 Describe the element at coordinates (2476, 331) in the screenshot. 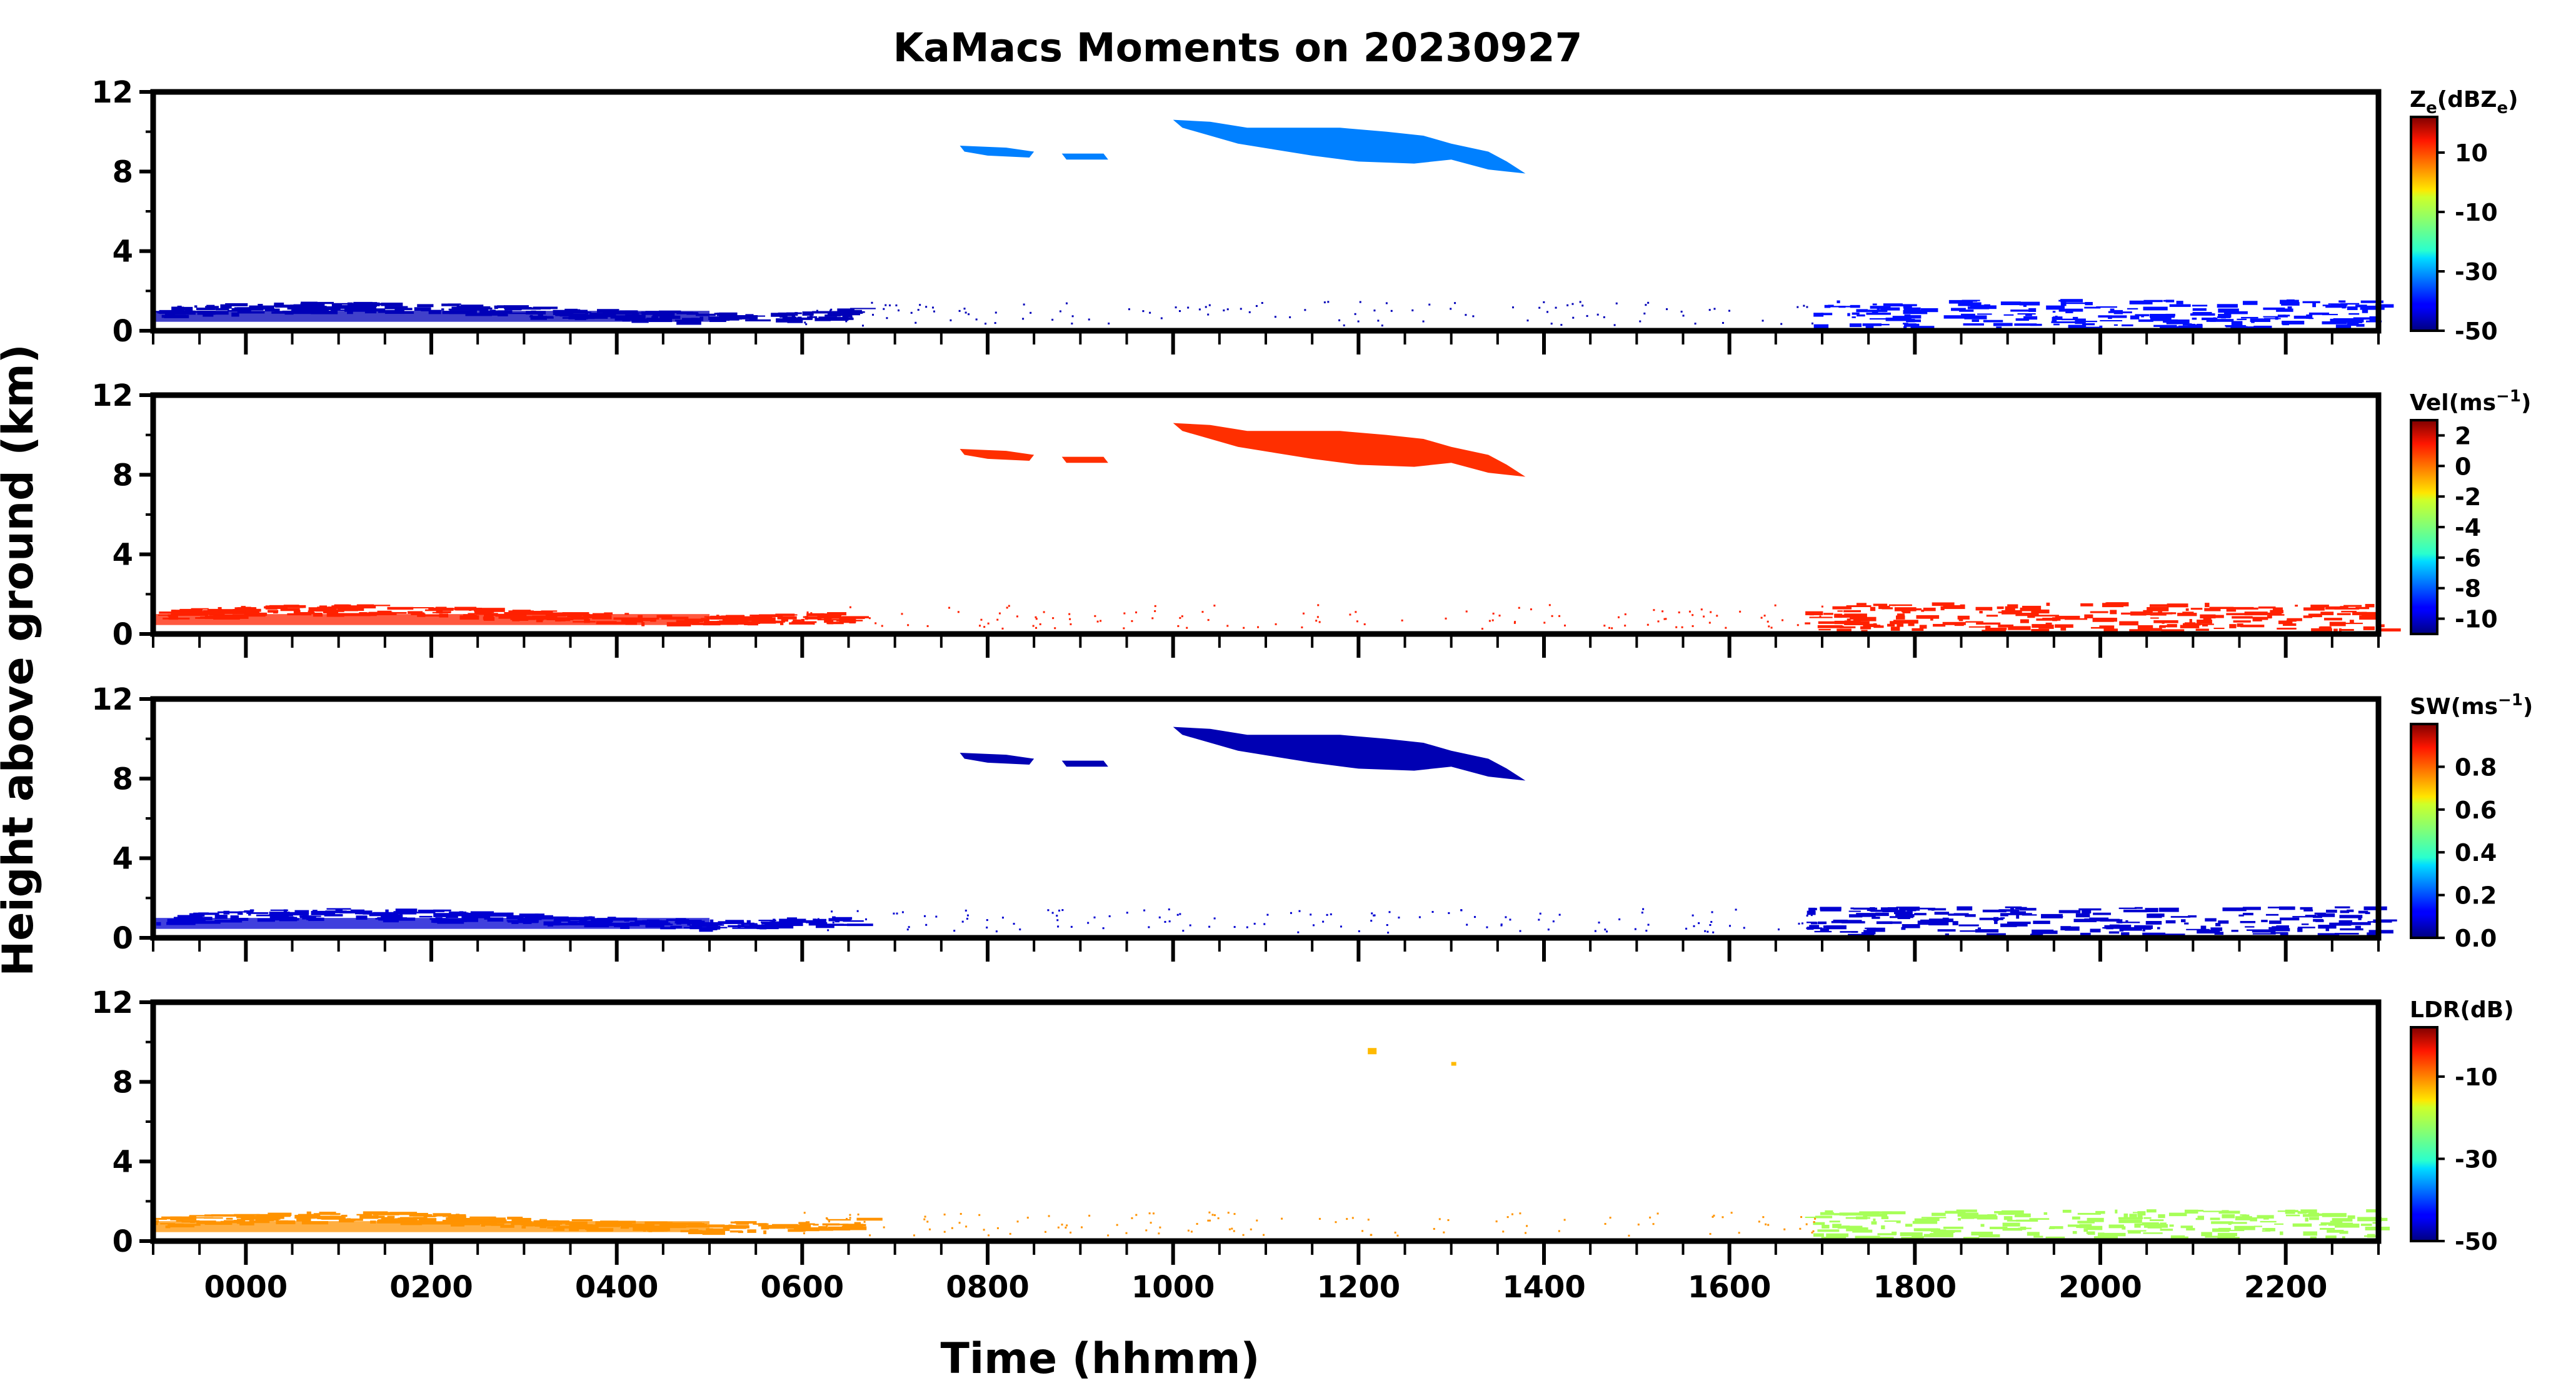

I see `colorbar-tick-label: -50` at that location.